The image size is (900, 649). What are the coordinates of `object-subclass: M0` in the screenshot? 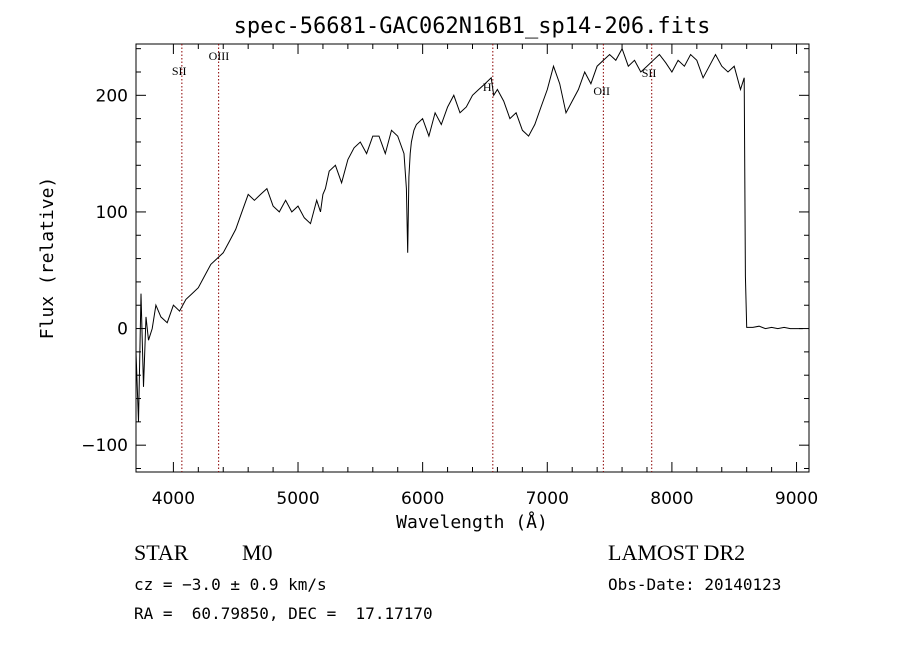 It's located at (257, 552).